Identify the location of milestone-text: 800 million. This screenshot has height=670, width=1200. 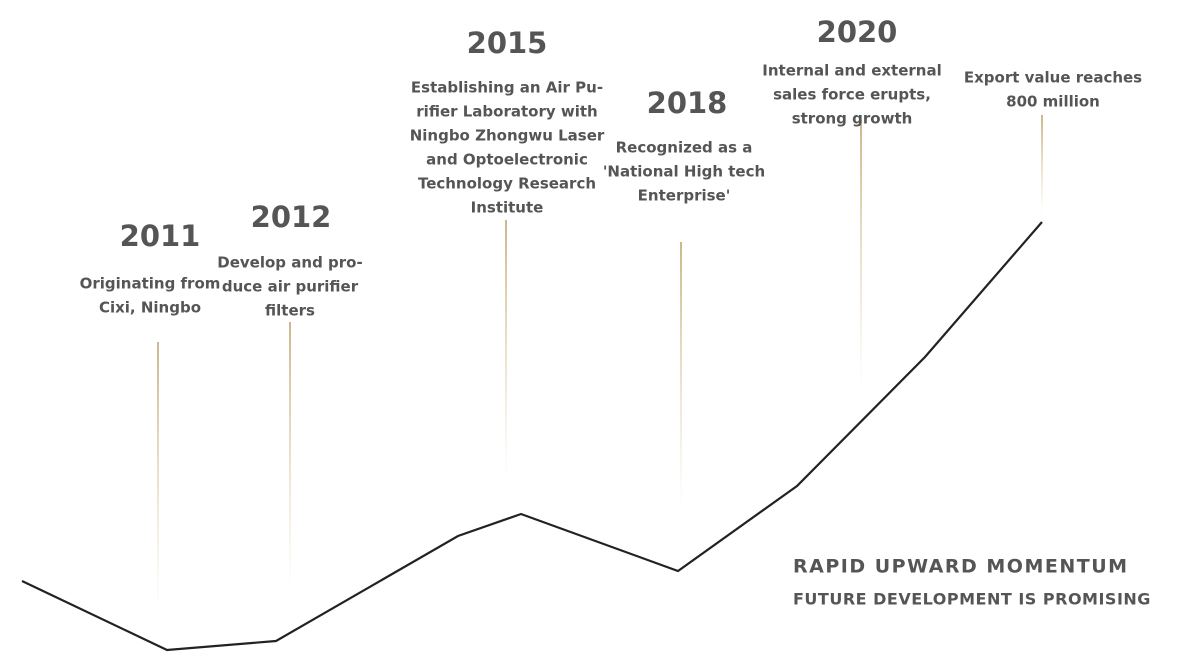
(1053, 102).